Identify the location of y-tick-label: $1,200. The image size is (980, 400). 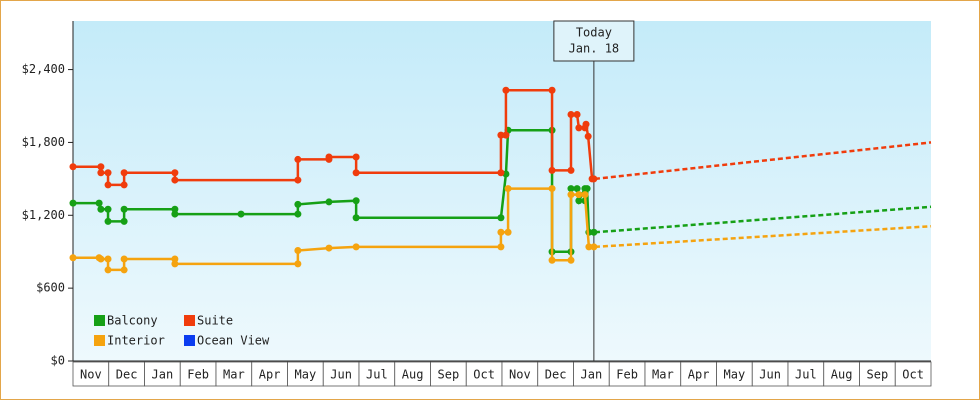
(43, 215).